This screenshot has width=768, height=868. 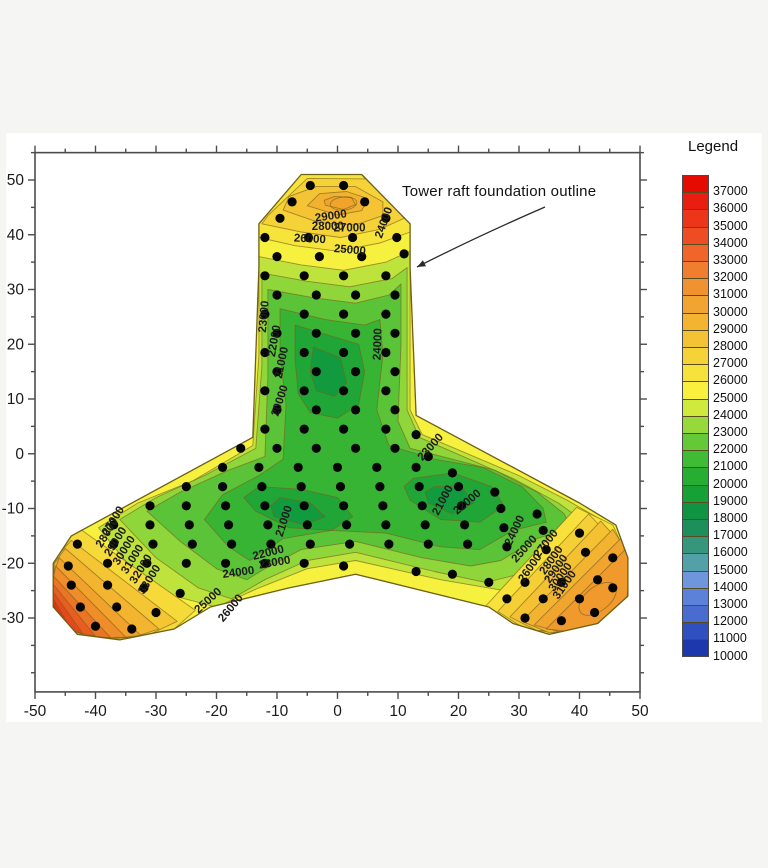 I want to click on x-tick-label: 10, so click(x=398, y=711).